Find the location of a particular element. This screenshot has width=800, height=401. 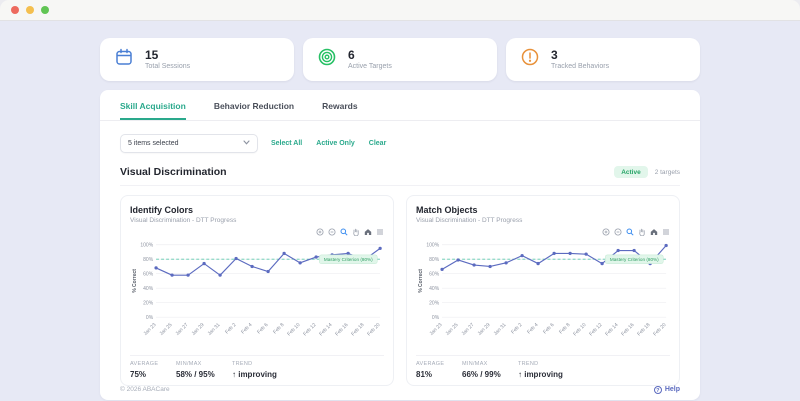

select-all-link: Select All is located at coordinates (287, 143).